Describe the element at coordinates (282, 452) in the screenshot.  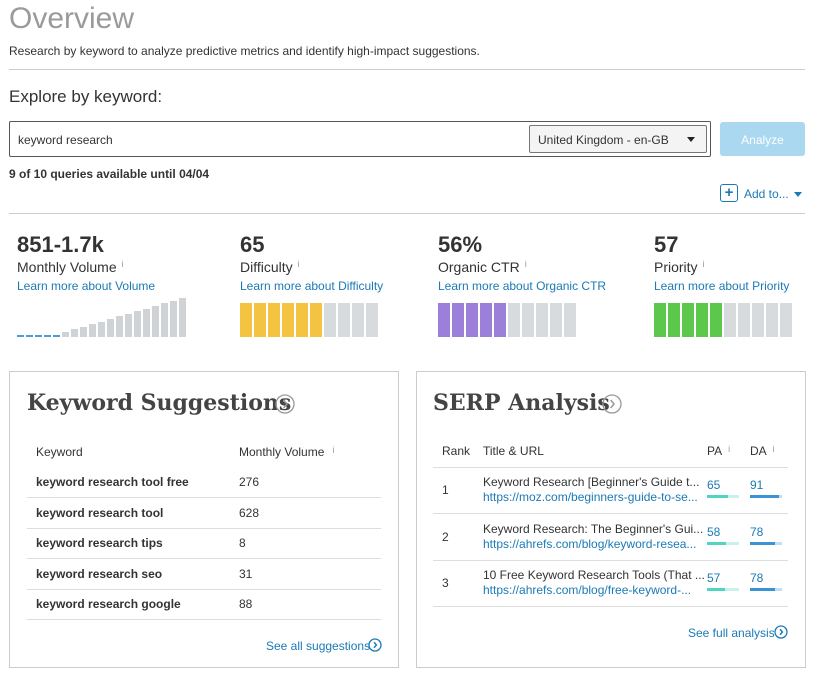
I see `column-header: Monthly Volume` at that location.